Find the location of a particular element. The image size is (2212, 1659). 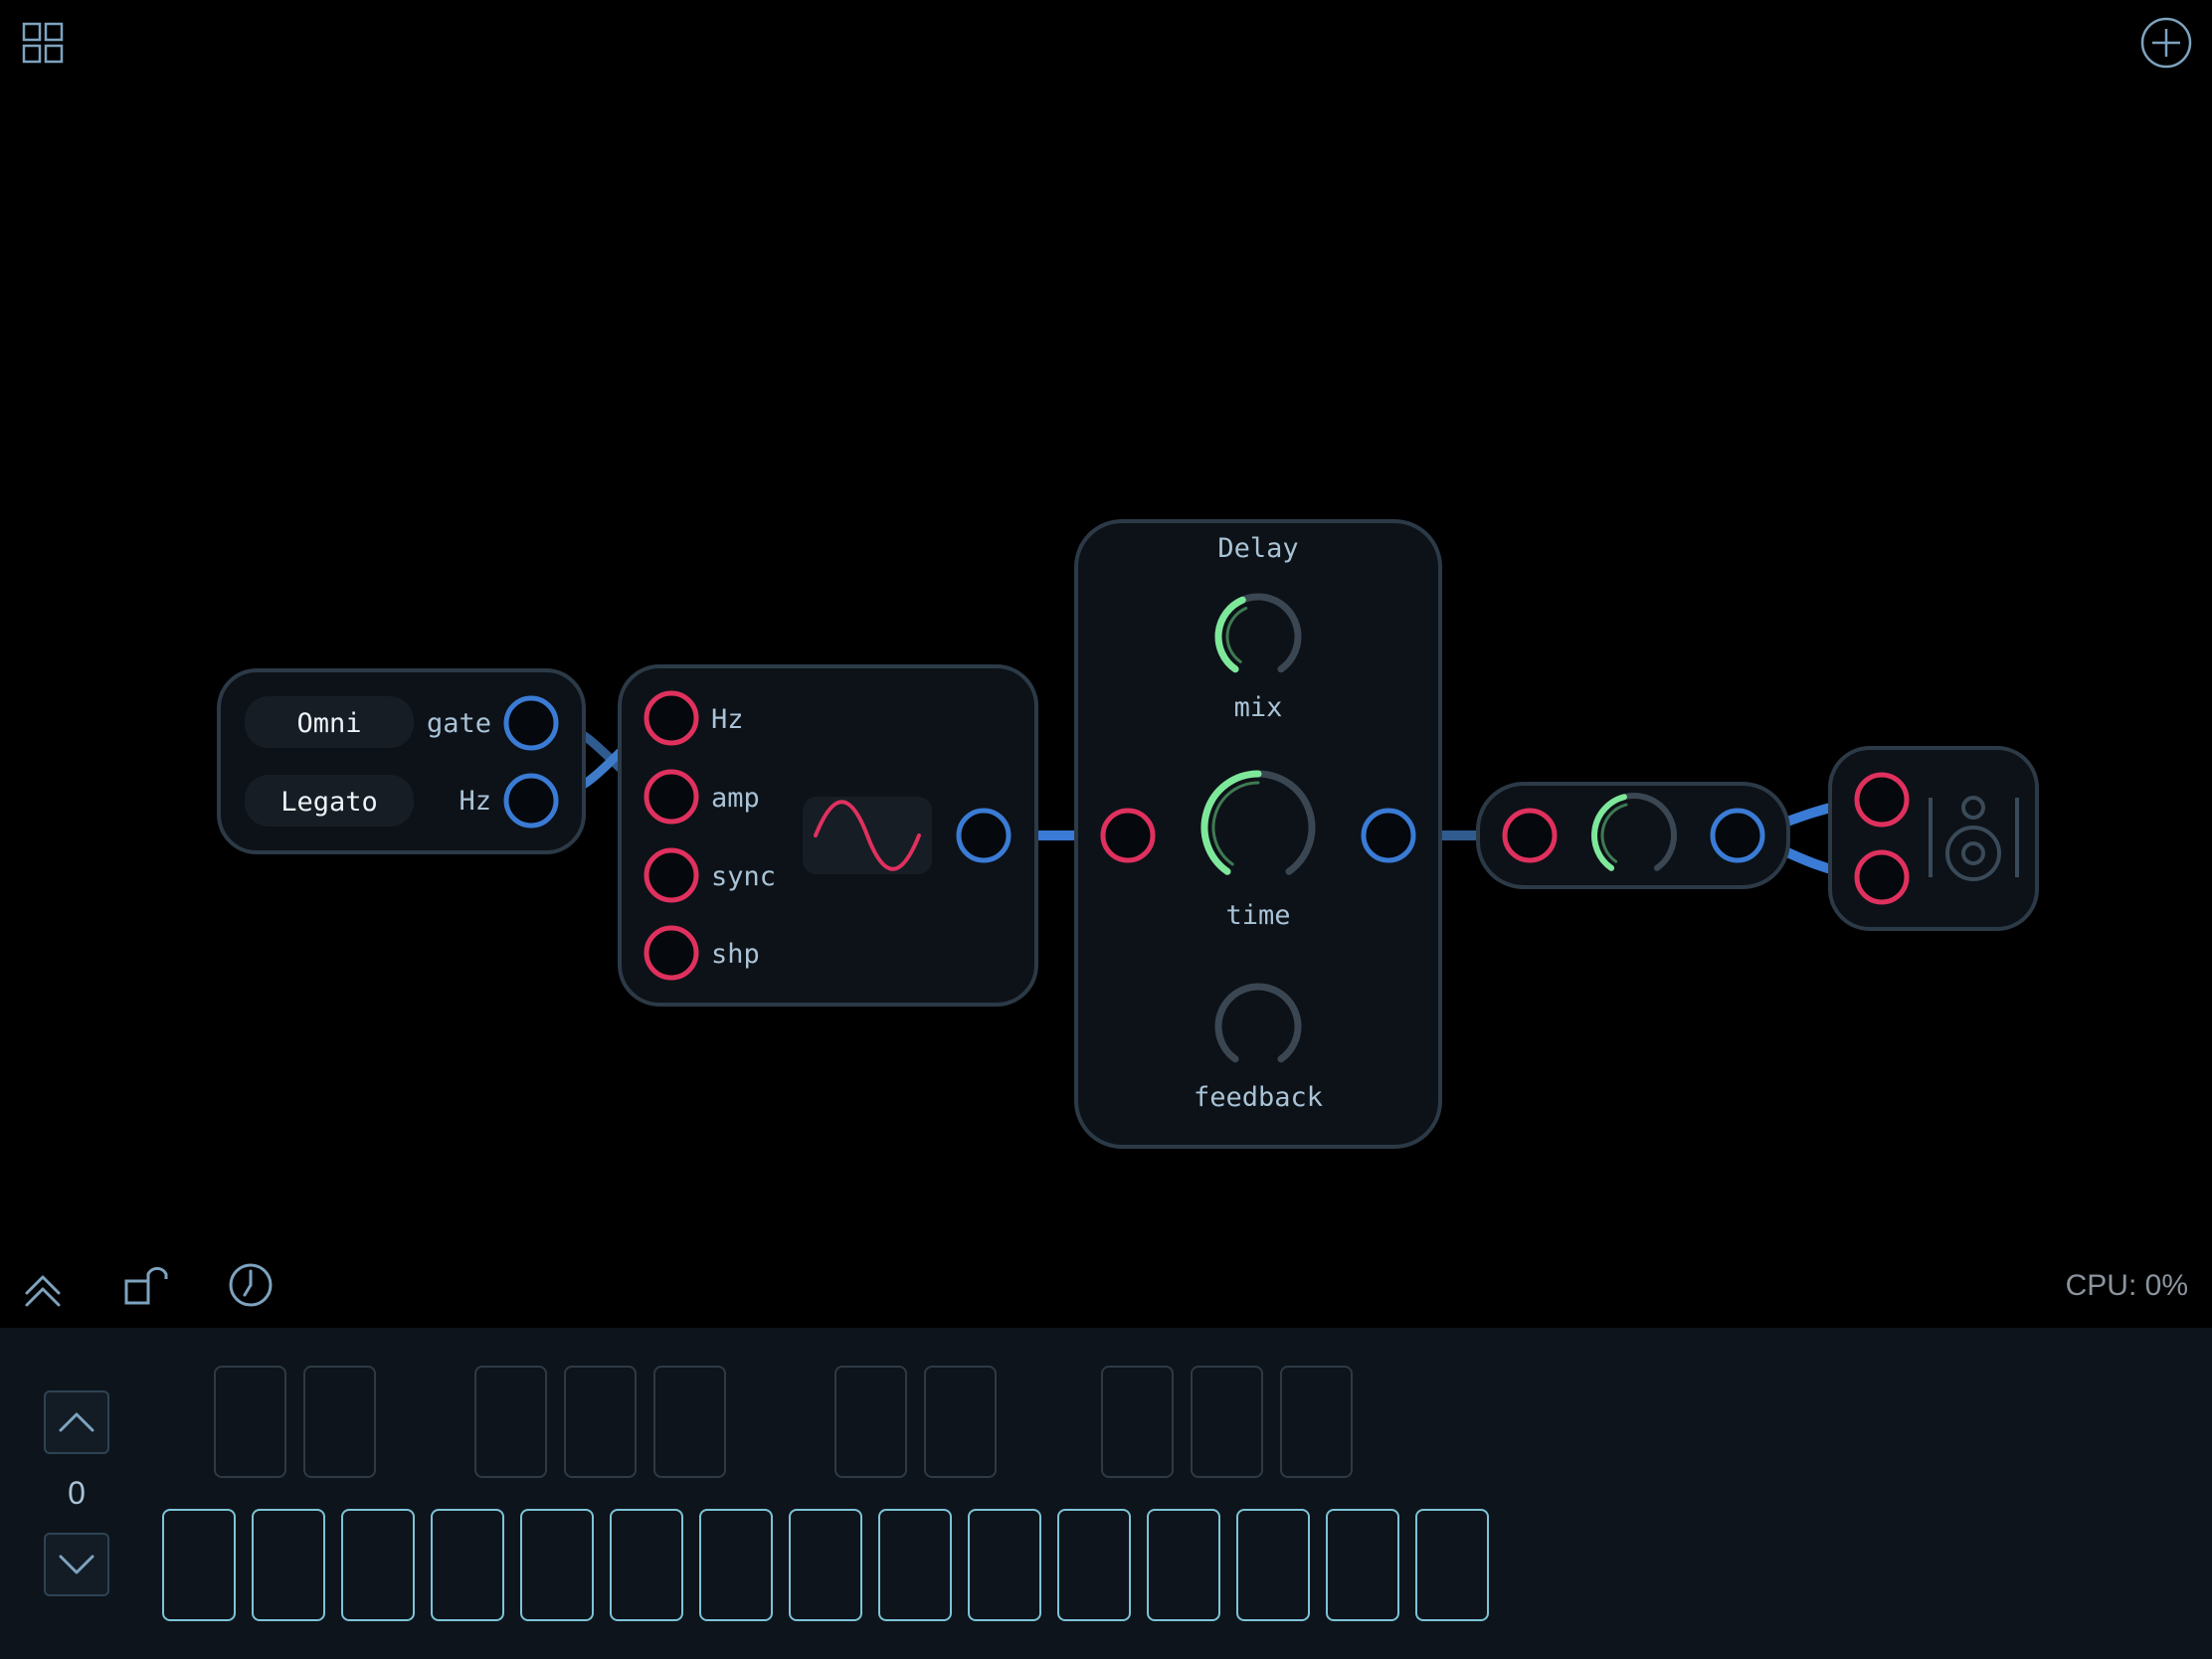

grid-icon is located at coordinates (43, 43).